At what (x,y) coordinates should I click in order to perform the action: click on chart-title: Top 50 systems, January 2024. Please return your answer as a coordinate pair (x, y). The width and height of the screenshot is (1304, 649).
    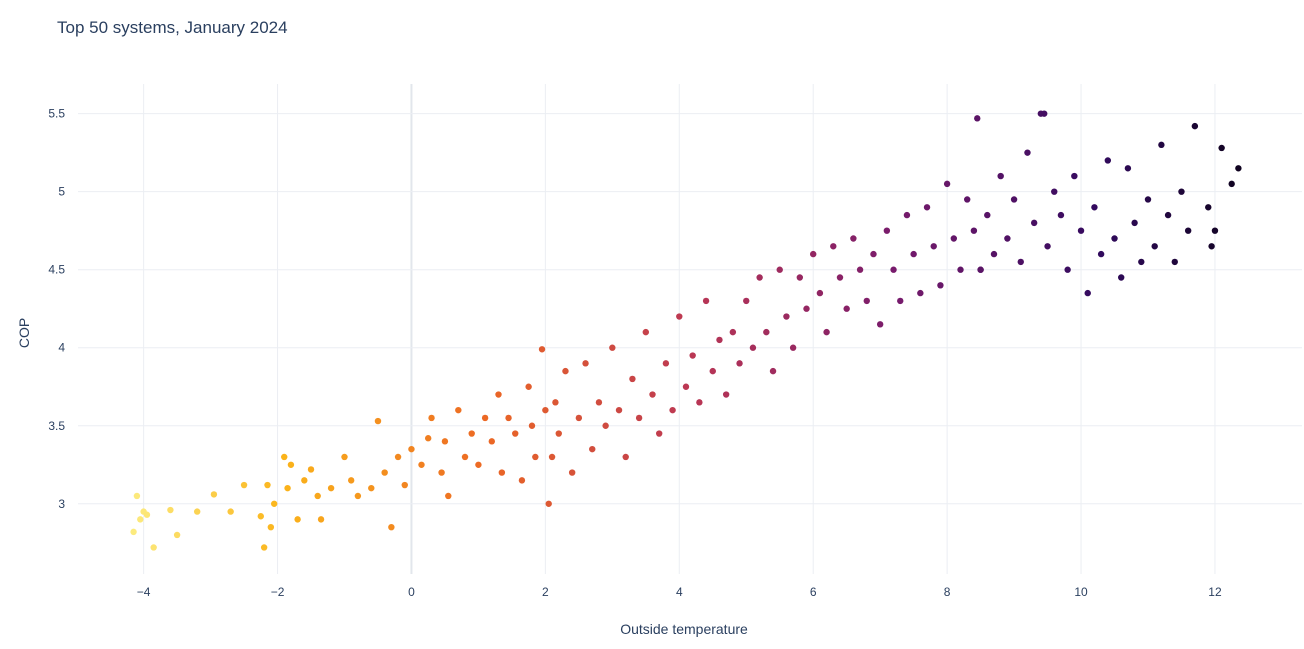
    Looking at the image, I should click on (172, 27).